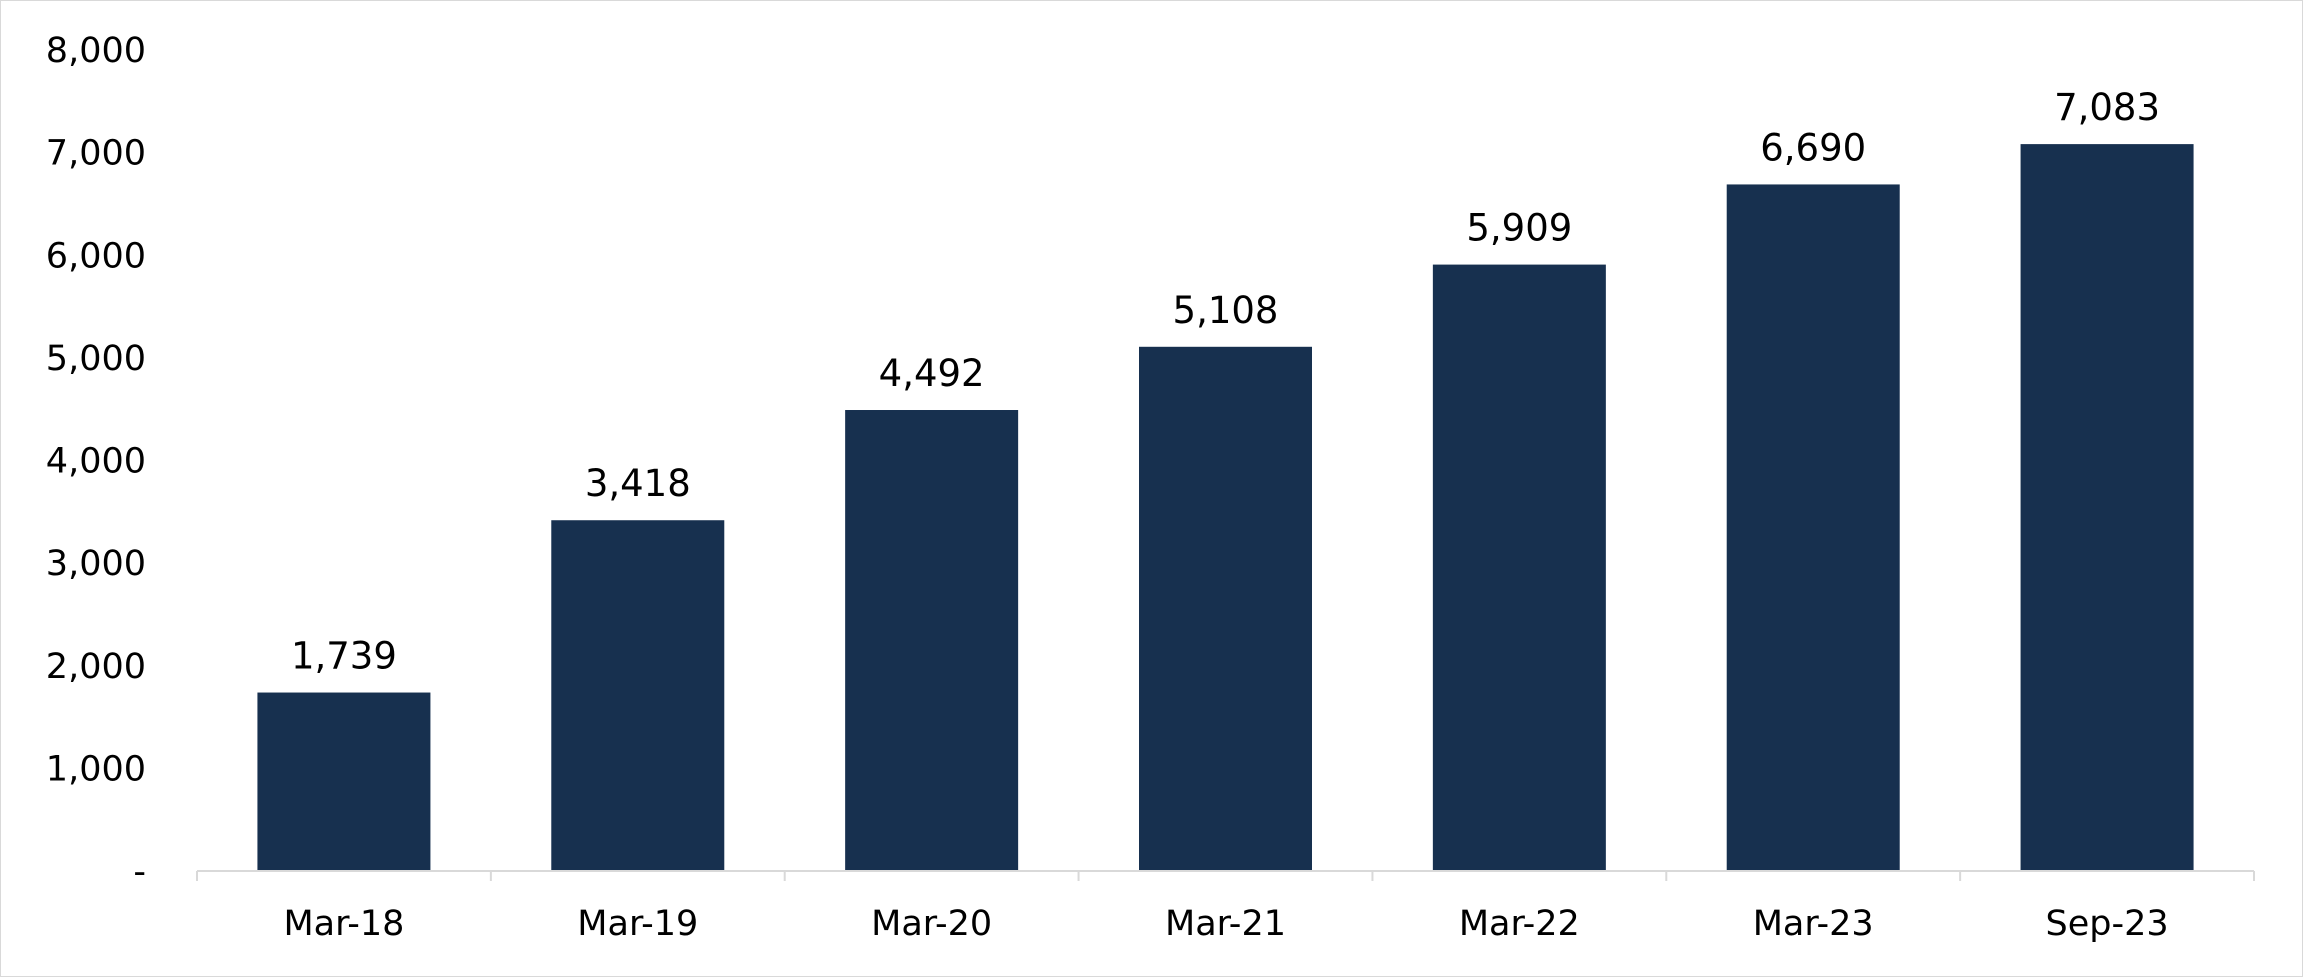 The height and width of the screenshot is (978, 2303). What do you see at coordinates (96, 359) in the screenshot?
I see `y-tick-label: 5,000` at bounding box center [96, 359].